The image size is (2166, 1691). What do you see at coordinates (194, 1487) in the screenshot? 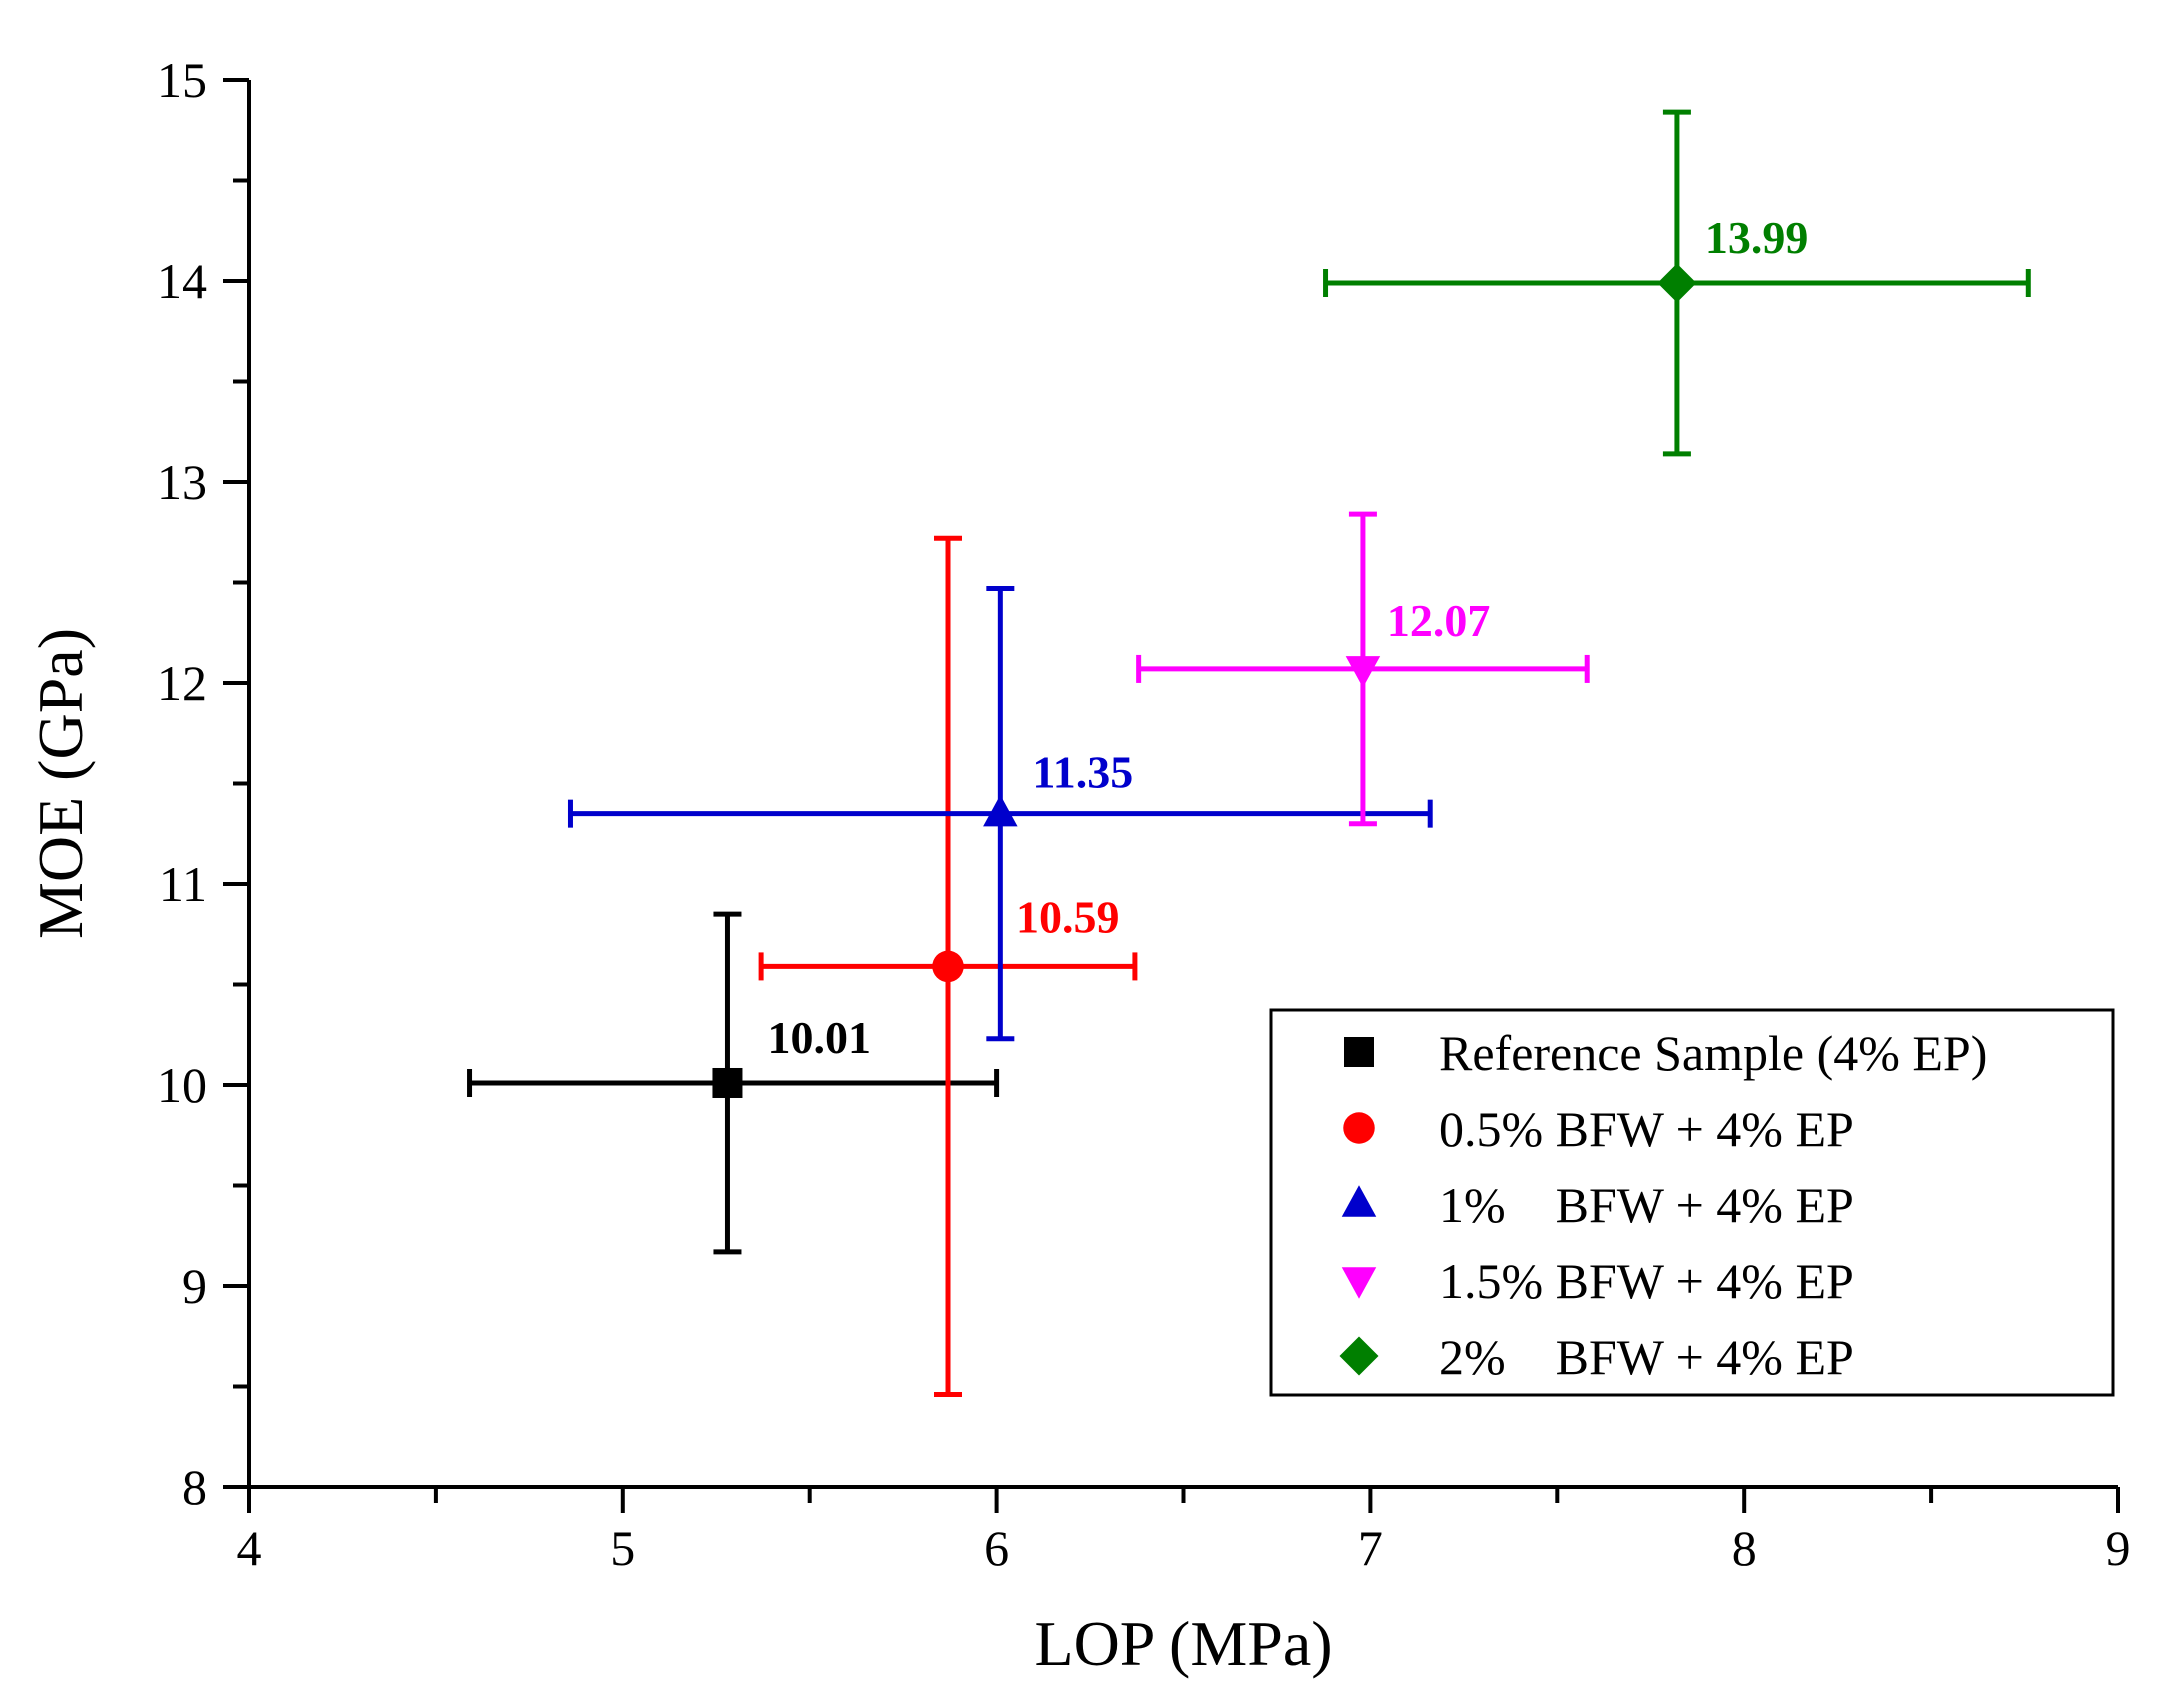
I see `y-tick-label: 8` at bounding box center [194, 1487].